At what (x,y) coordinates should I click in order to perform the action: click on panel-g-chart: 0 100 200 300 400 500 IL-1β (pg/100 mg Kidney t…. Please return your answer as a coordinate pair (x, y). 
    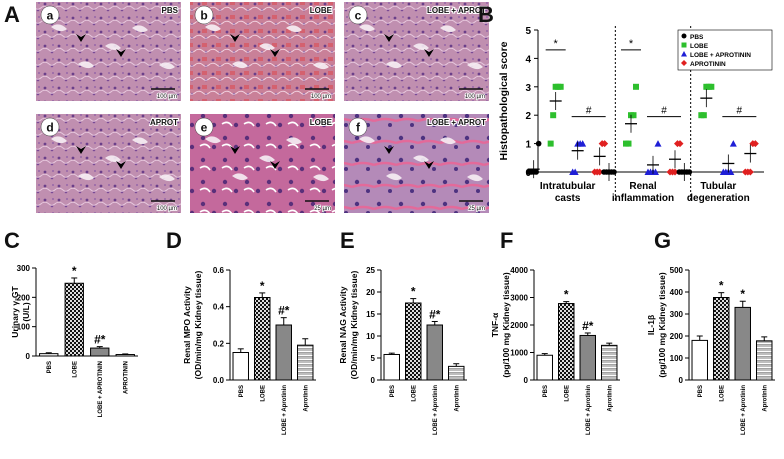
    Looking at the image, I should click on (710, 350).